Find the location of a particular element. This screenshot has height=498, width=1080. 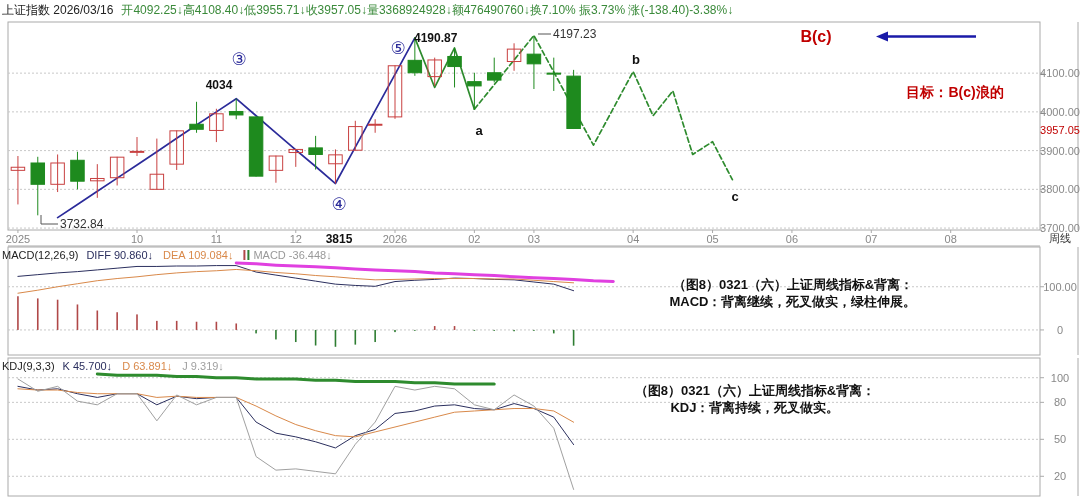

annotation: c is located at coordinates (735, 196).